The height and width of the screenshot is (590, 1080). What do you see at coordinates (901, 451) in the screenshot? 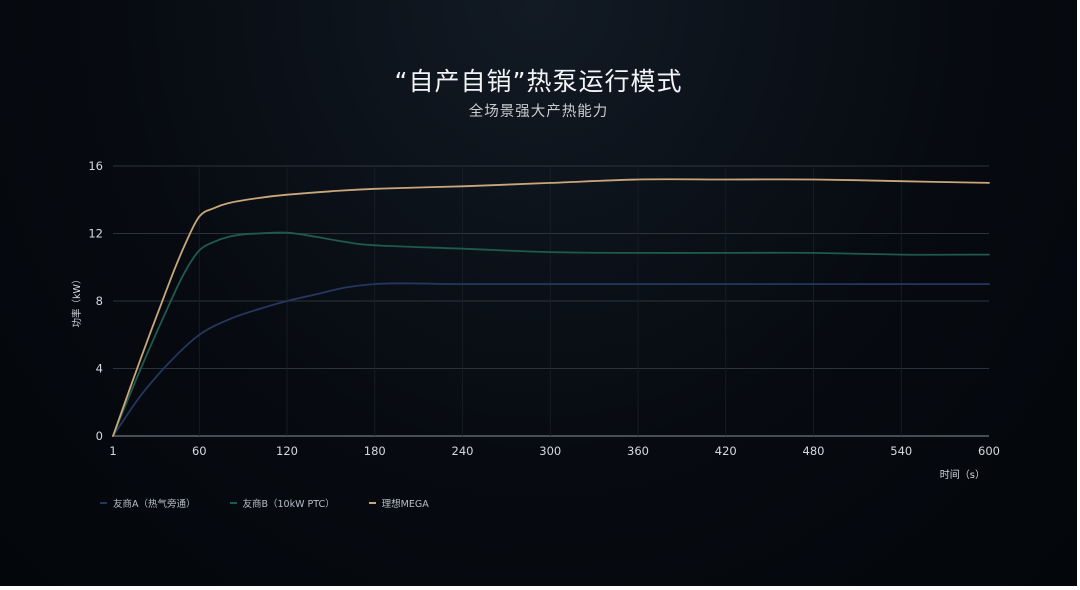
I see `x-tick-label: 540` at bounding box center [901, 451].